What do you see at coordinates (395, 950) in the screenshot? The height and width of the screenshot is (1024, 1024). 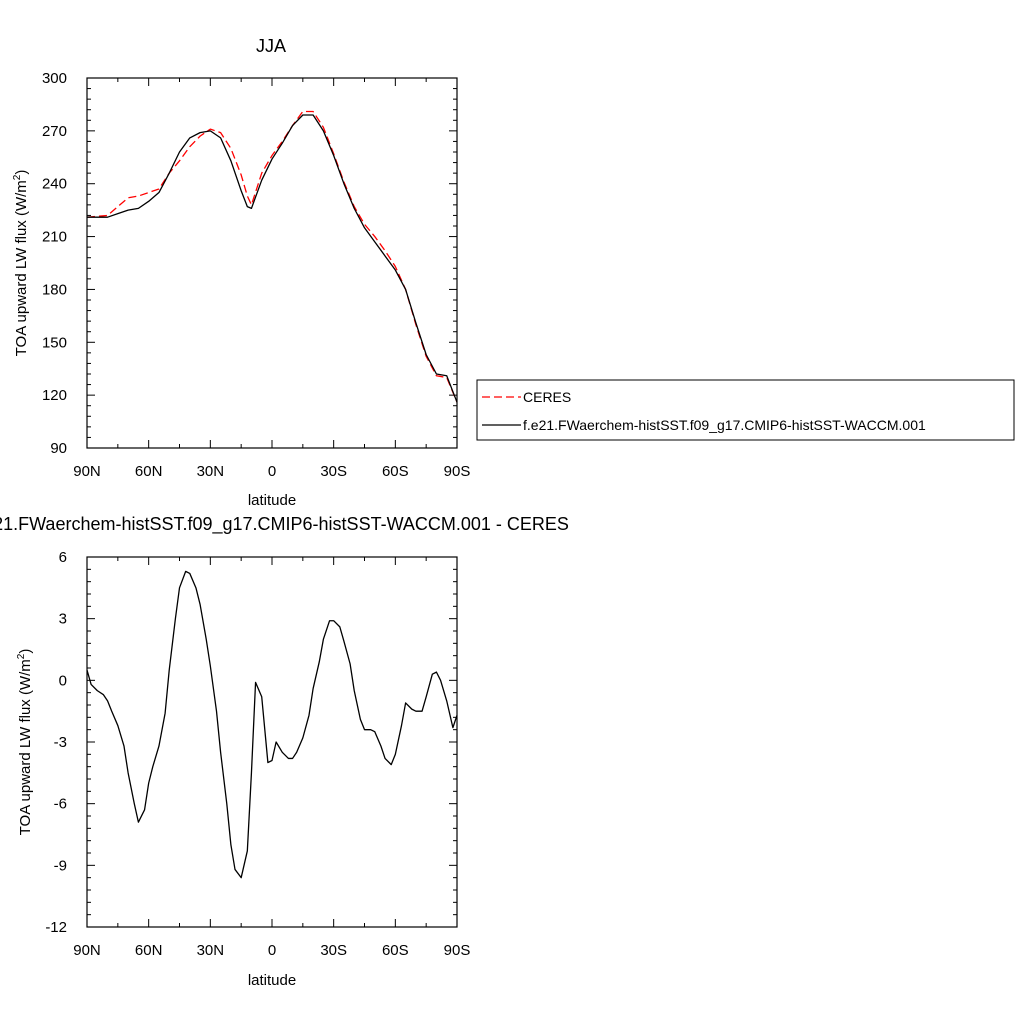 I see `bottom-x-tick-label: 60S` at bounding box center [395, 950].